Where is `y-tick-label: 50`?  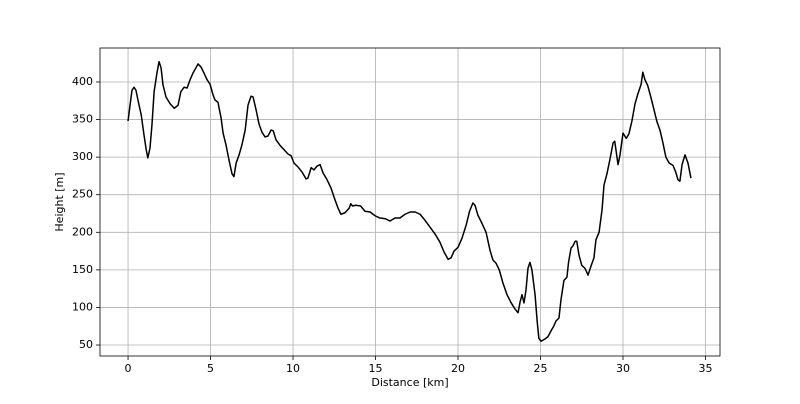
y-tick-label: 50 is located at coordinates (86, 344).